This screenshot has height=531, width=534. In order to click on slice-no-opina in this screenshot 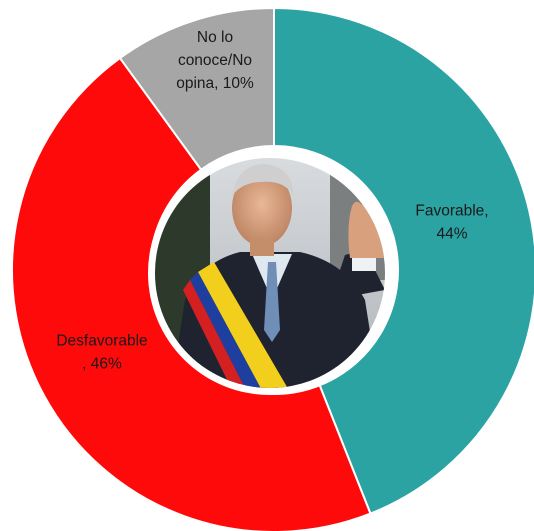, I will do `click(196, 89)`.